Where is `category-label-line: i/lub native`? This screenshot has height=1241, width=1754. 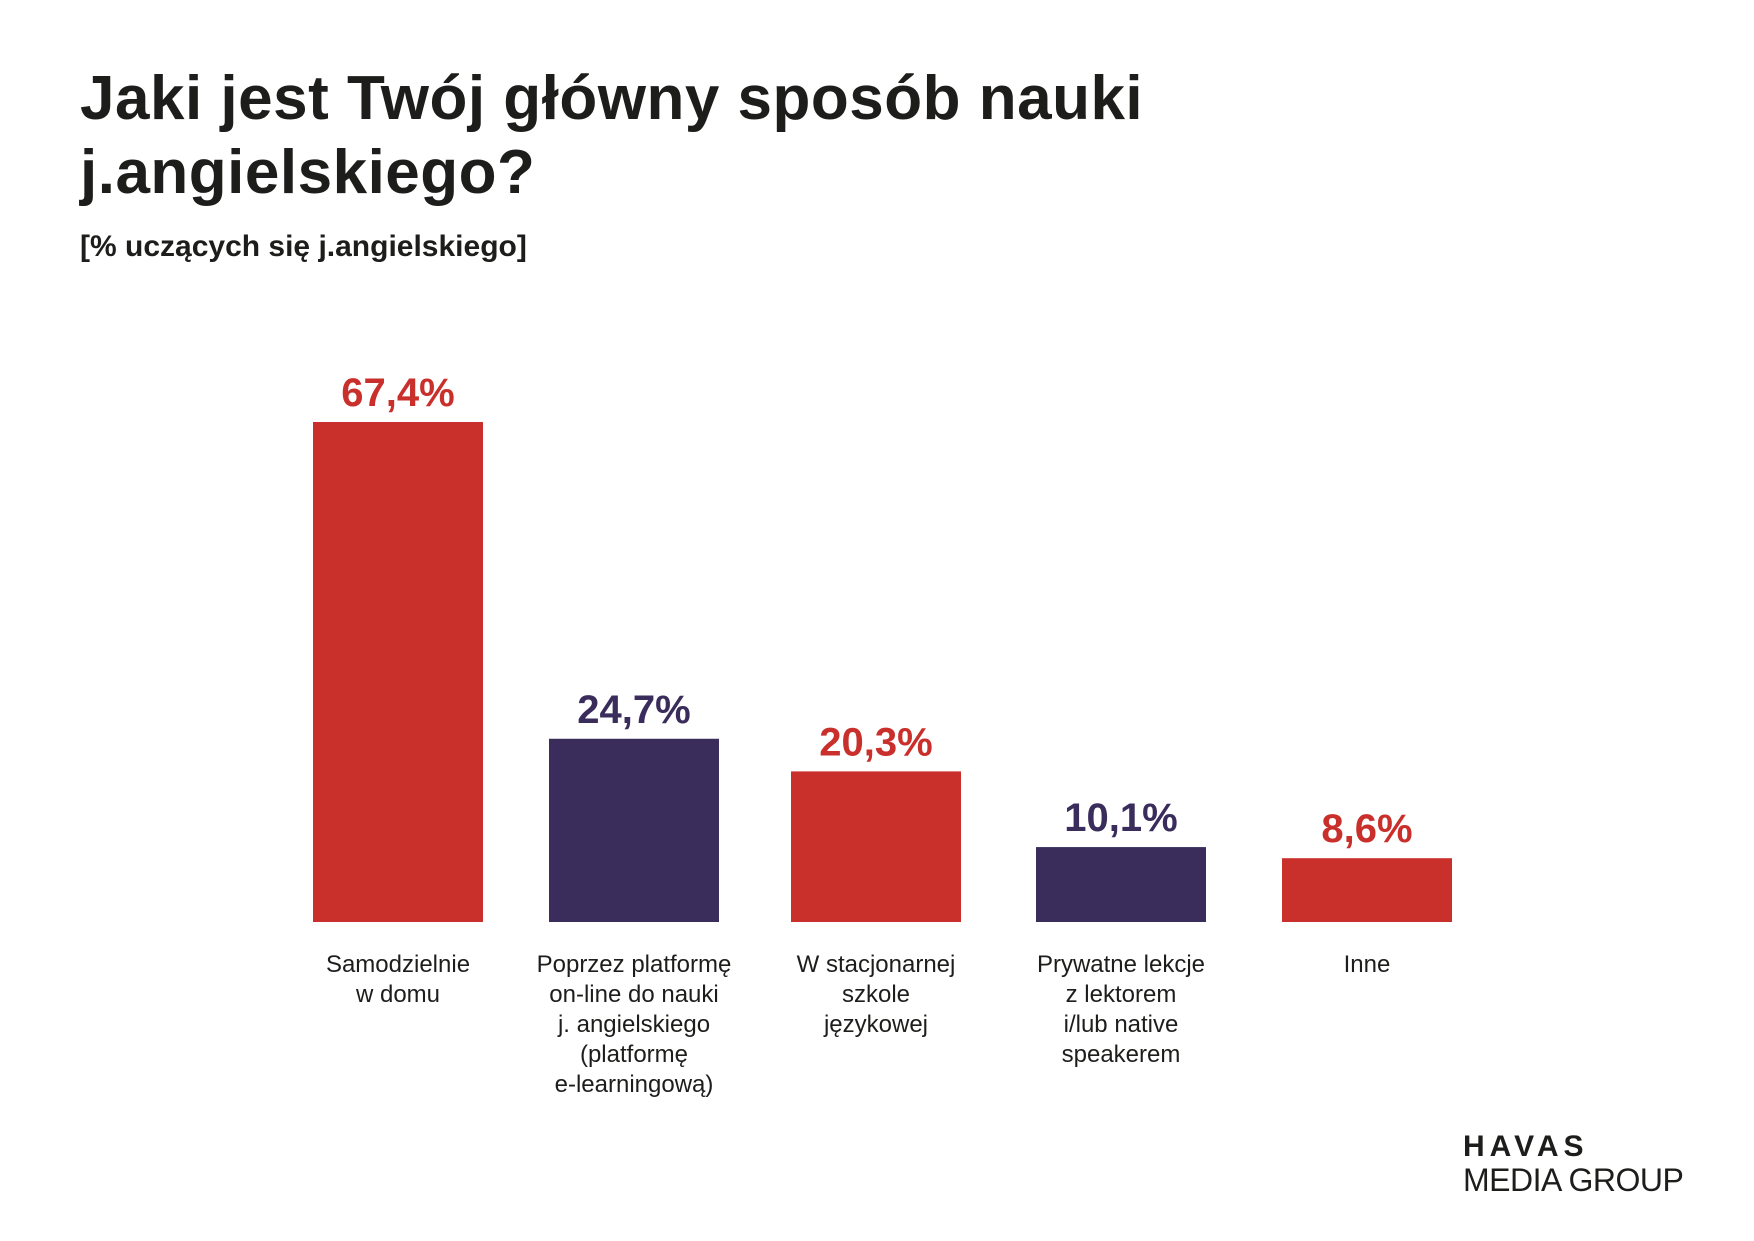
category-label-line: i/lub native is located at coordinates (1121, 1024).